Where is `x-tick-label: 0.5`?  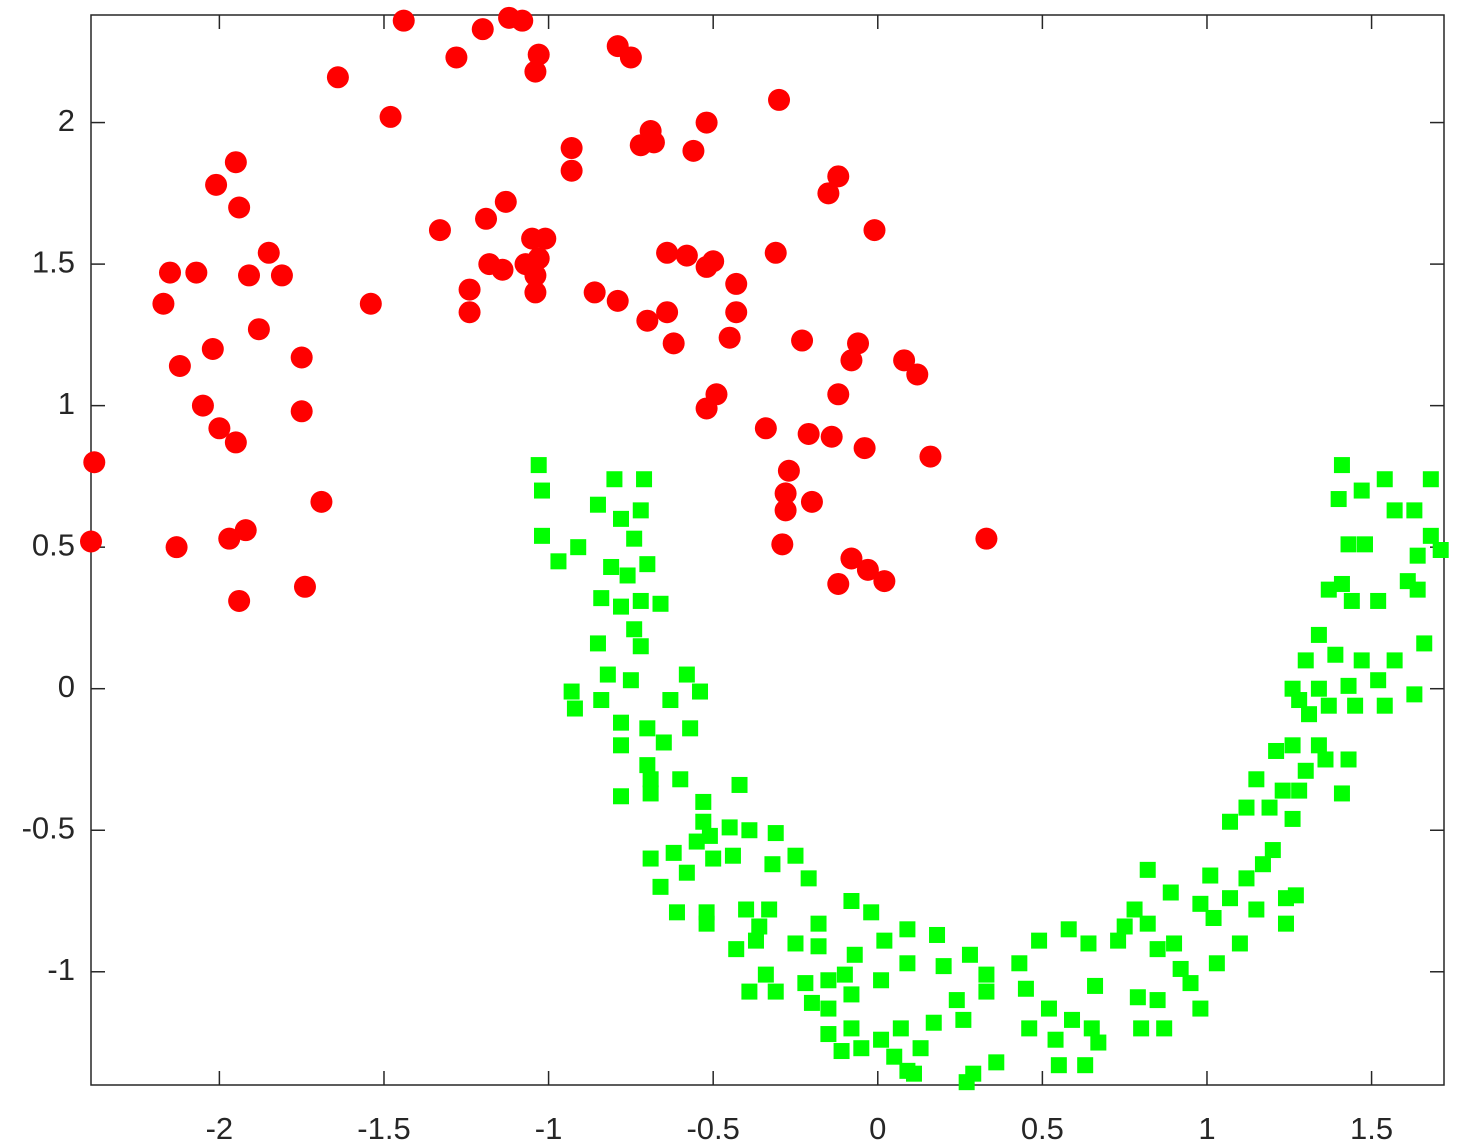
x-tick-label: 0.5 is located at coordinates (1042, 1128).